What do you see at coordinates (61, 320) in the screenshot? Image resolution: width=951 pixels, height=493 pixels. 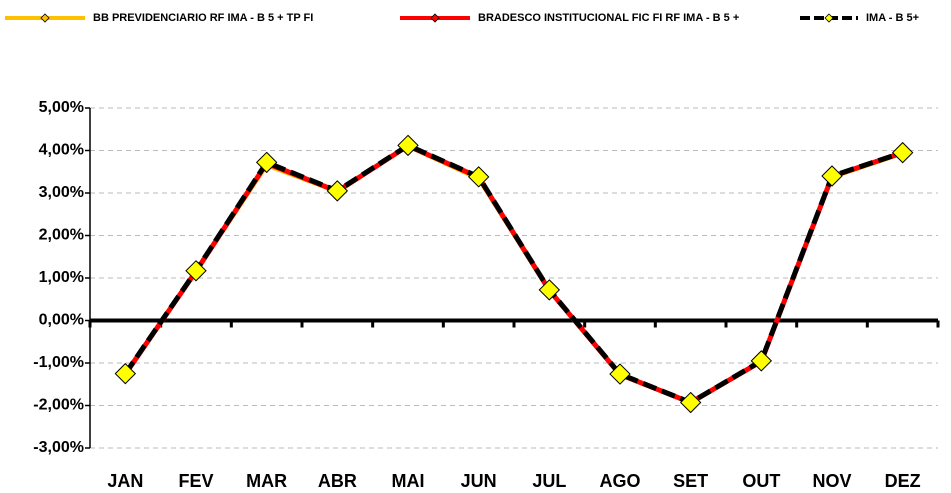 I see `y-tick-label: 0,00%` at bounding box center [61, 320].